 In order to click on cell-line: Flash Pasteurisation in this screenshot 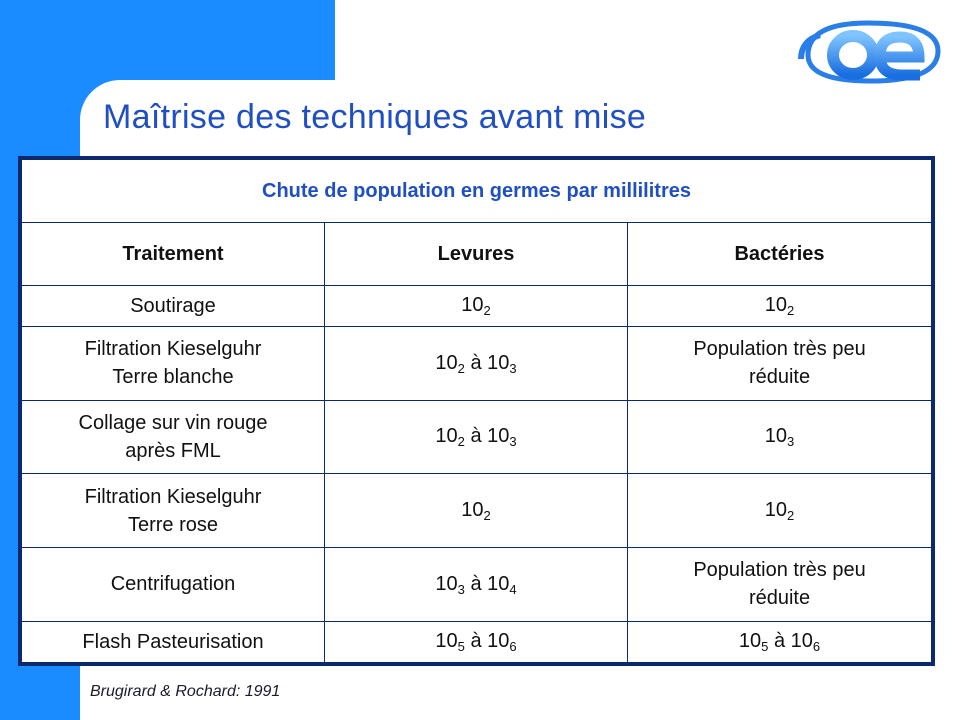, I will do `click(173, 641)`.